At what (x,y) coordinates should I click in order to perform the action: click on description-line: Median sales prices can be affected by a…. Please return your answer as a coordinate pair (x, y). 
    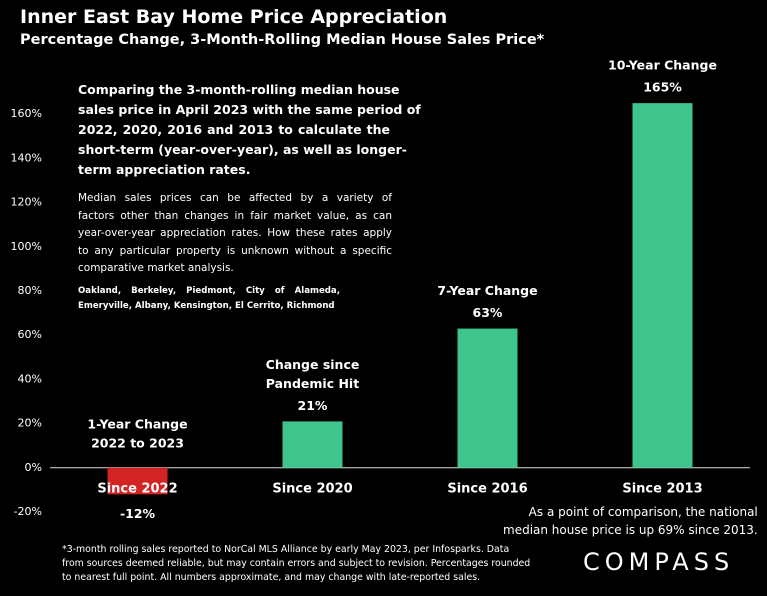
    Looking at the image, I should click on (235, 198).